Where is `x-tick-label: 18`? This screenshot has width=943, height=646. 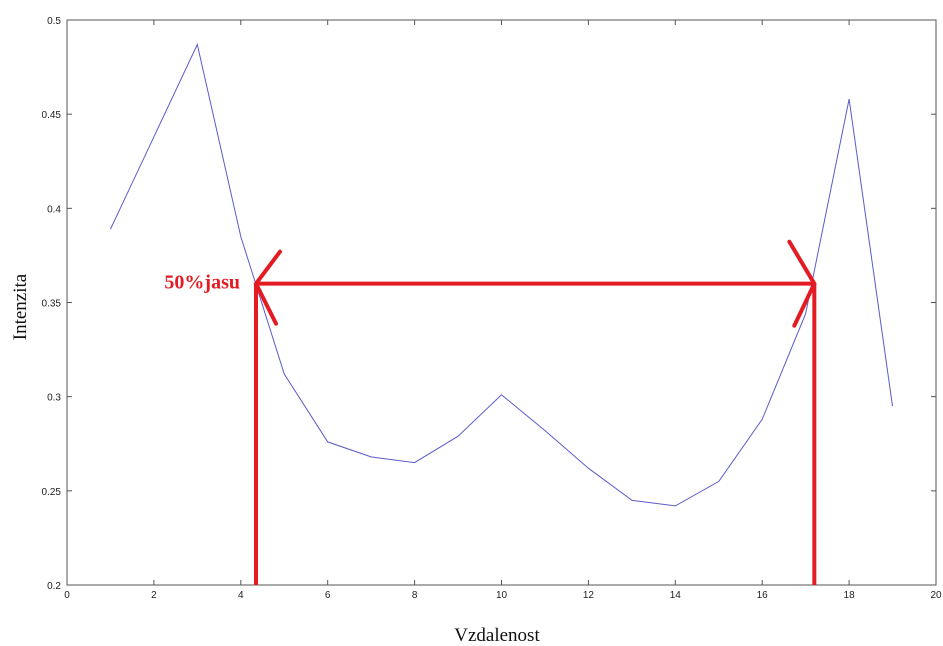
x-tick-label: 18 is located at coordinates (850, 595).